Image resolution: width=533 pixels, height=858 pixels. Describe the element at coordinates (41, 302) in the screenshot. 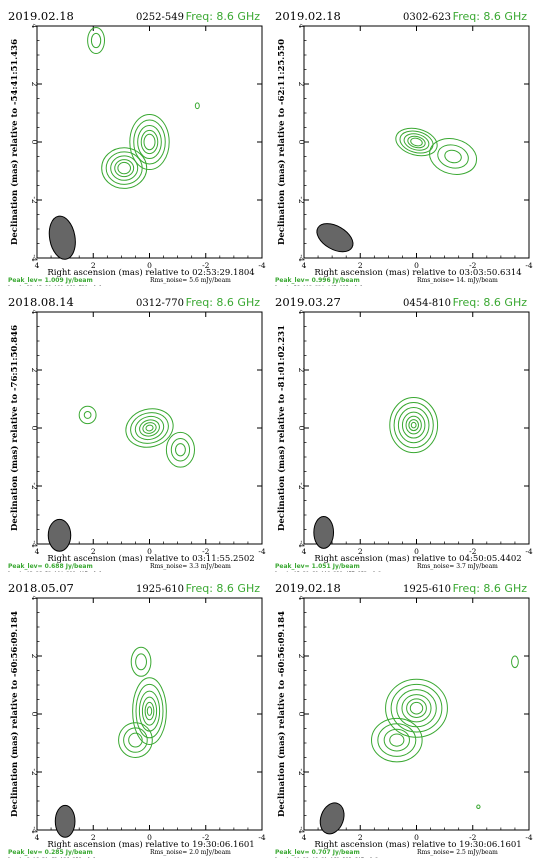

I see `epoch-date: 2018.08.14` at that location.